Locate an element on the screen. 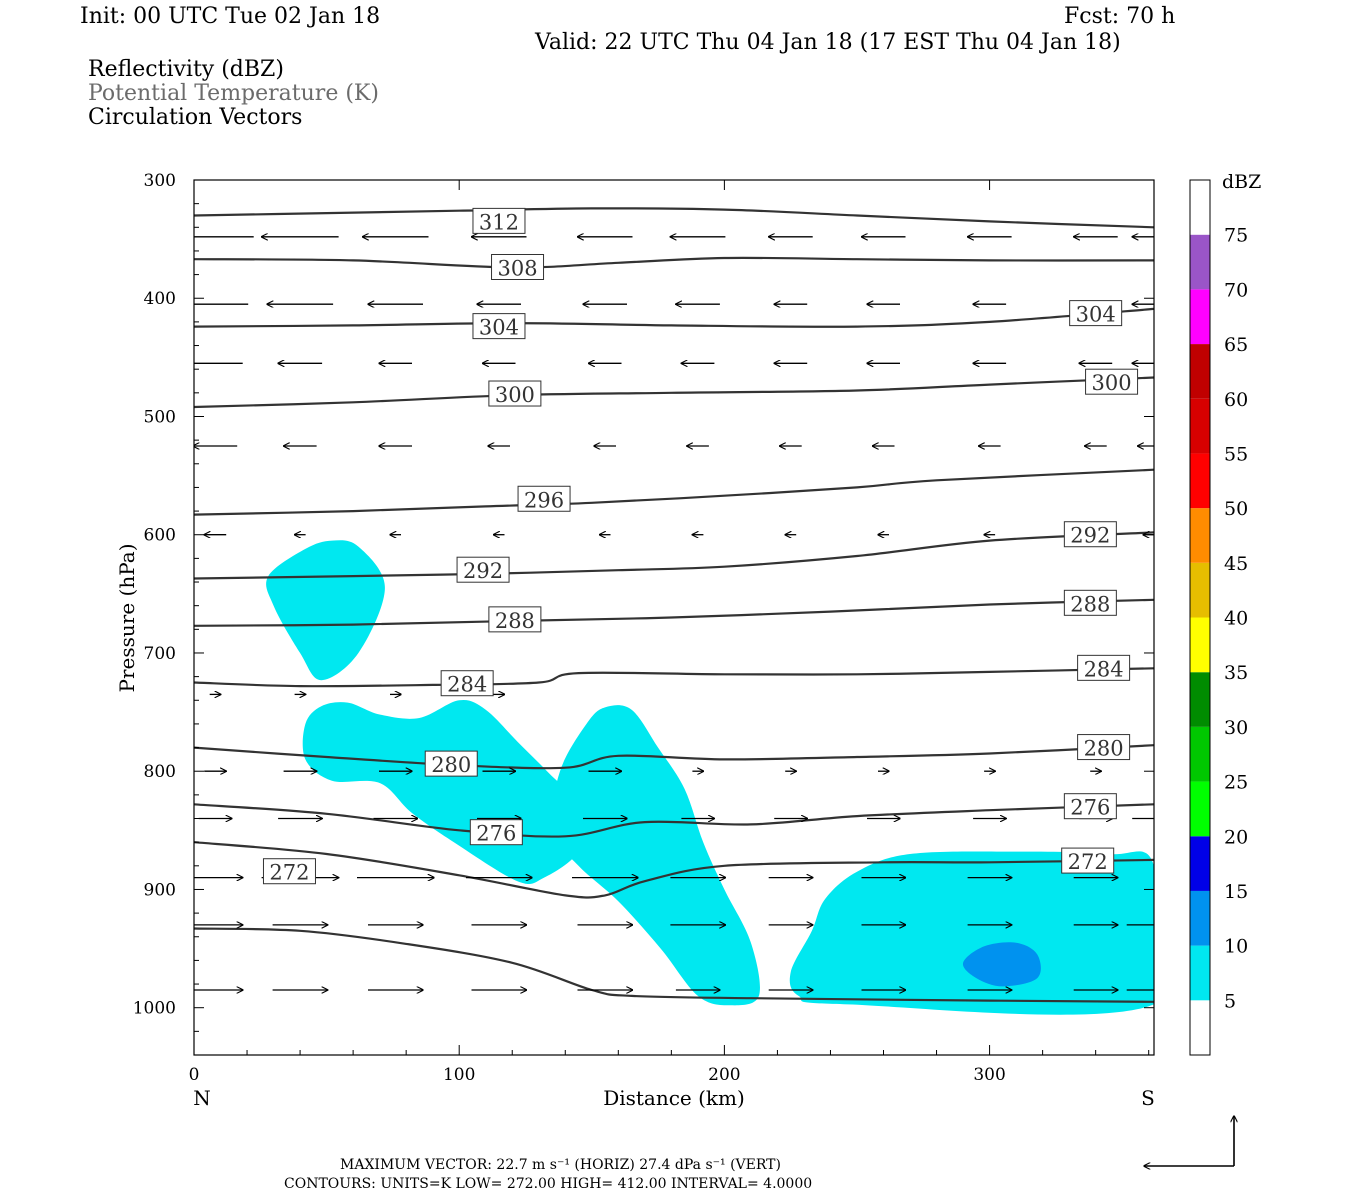 The height and width of the screenshot is (1200, 1350). svg-text: 292 is located at coordinates (1090, 536).